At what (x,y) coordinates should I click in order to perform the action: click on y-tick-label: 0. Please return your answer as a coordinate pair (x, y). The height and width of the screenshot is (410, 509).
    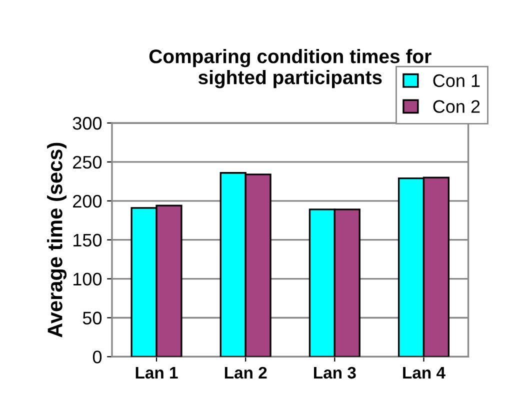
    Looking at the image, I should click on (97, 357).